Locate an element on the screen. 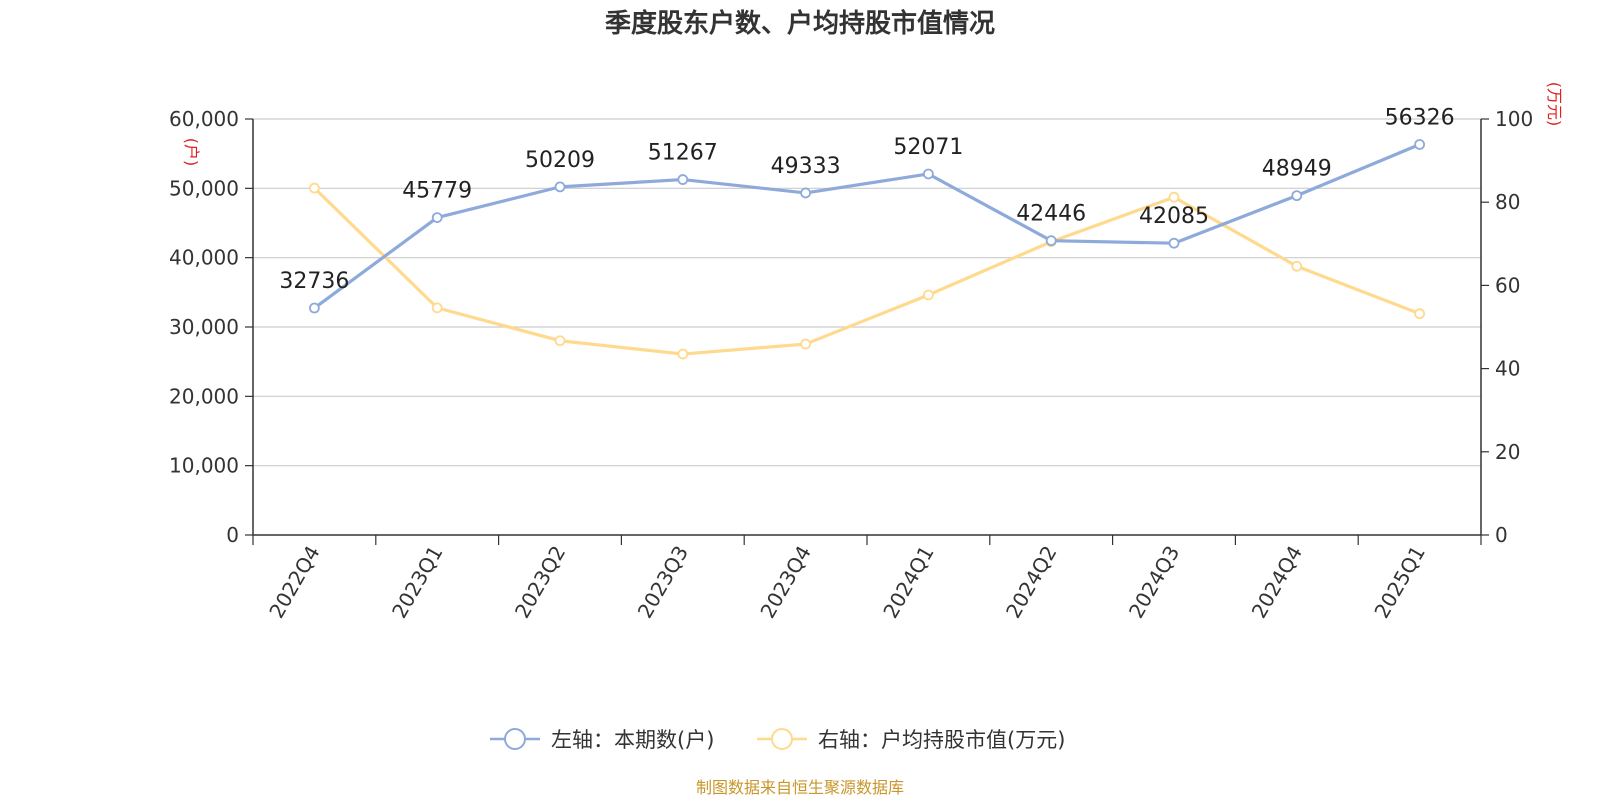 The height and width of the screenshot is (800, 1600). data-label: 56326 is located at coordinates (1420, 117).